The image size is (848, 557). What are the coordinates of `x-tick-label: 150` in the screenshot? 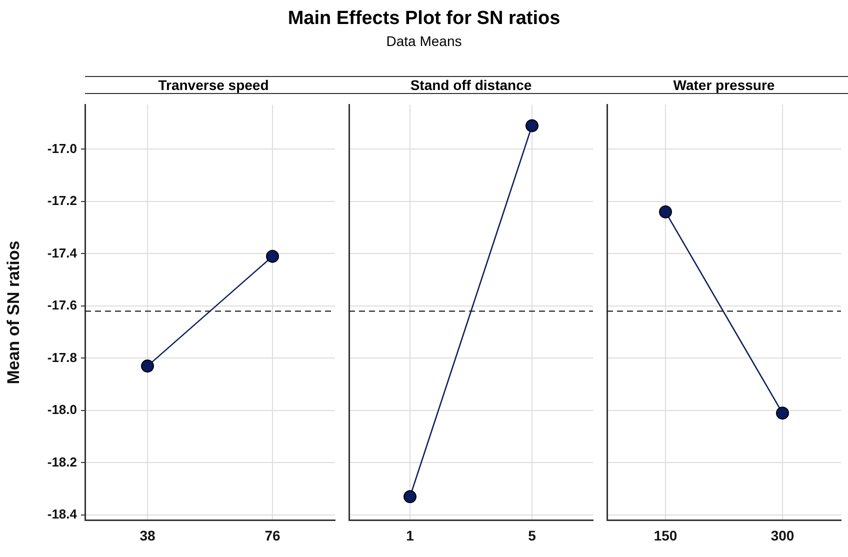 It's located at (666, 535).